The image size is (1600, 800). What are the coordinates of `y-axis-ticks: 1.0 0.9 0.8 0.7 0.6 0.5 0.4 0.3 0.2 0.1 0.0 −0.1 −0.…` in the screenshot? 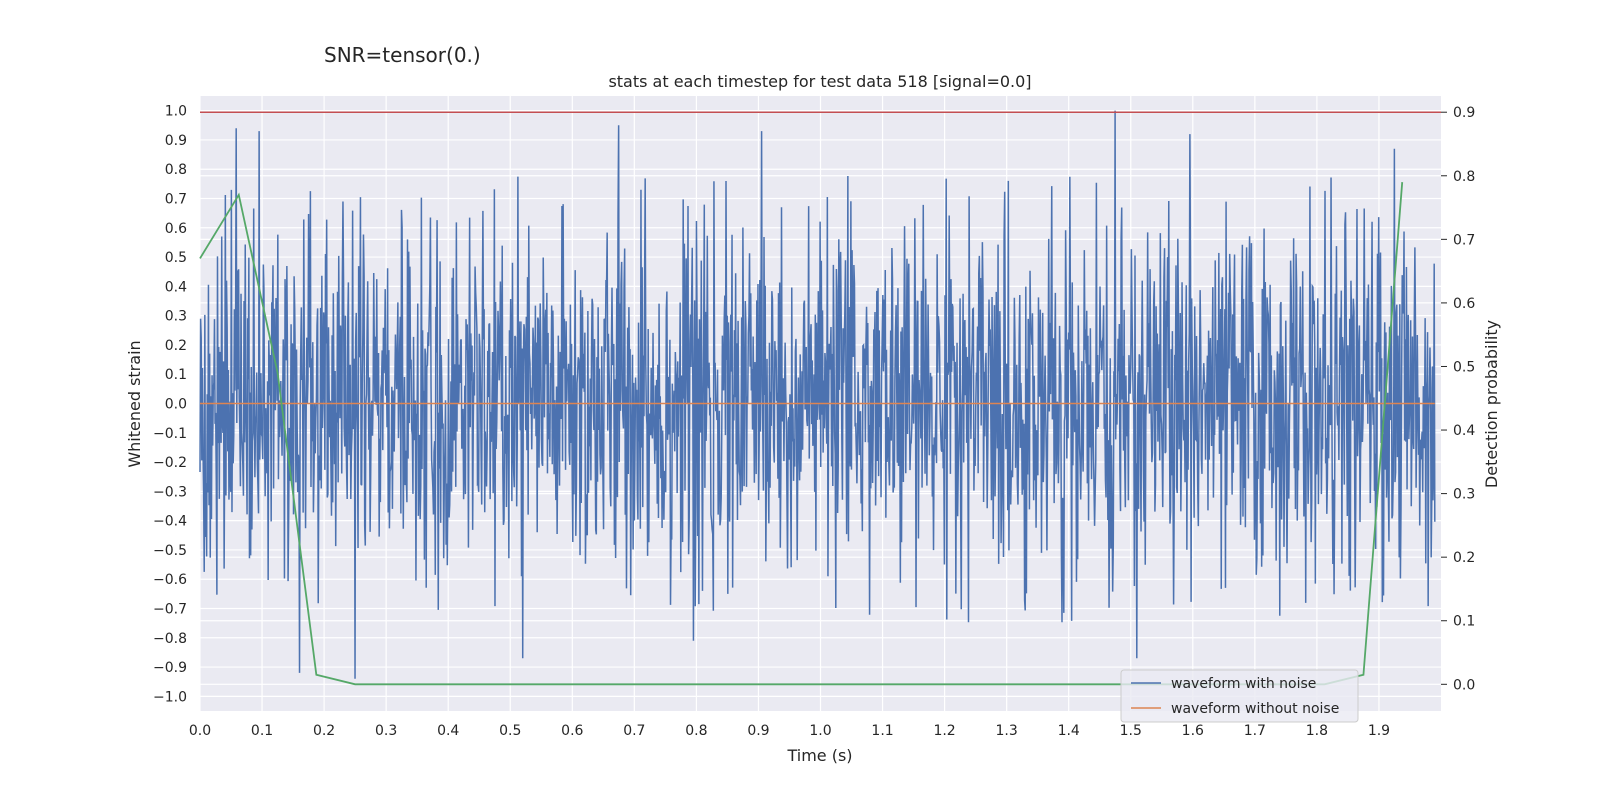 It's located at (170, 405).